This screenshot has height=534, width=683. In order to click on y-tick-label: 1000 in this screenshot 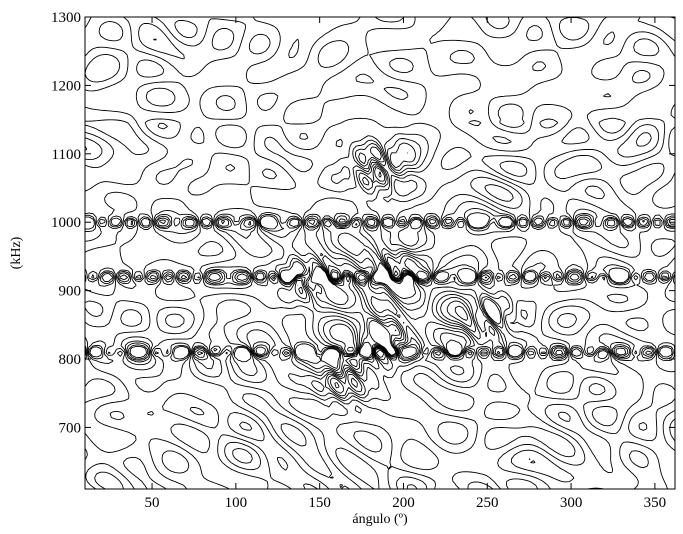, I will do `click(66, 223)`.